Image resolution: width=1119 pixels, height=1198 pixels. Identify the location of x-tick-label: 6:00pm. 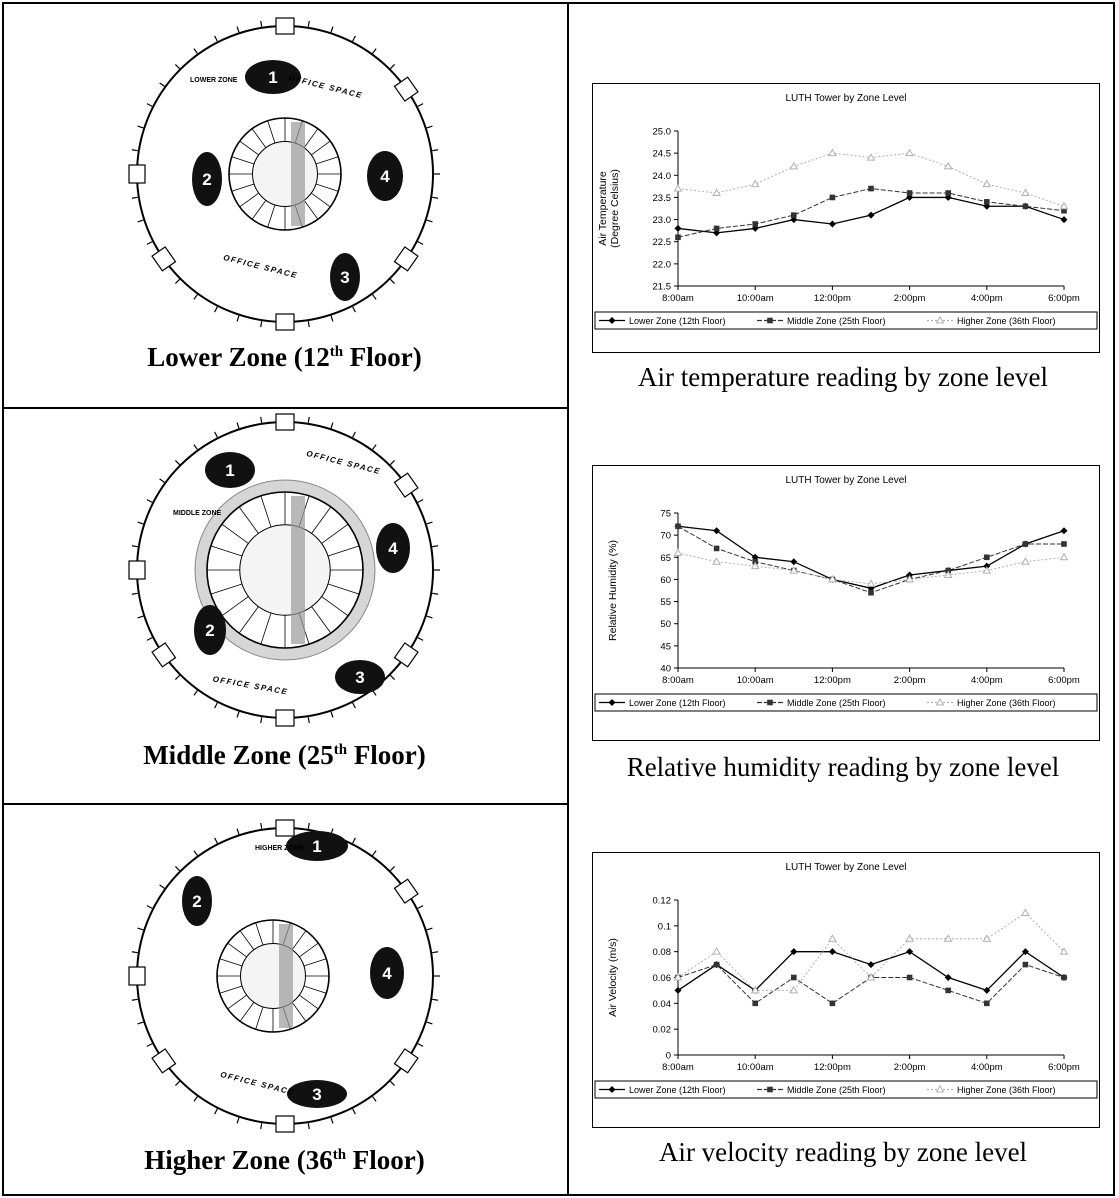
(1064, 1067).